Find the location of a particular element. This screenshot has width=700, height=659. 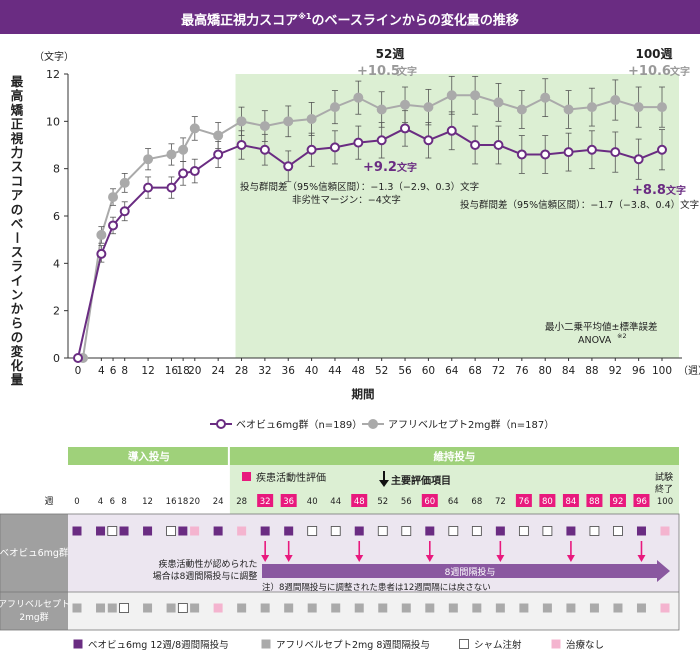

x-tick-label: 92 is located at coordinates (615, 371).